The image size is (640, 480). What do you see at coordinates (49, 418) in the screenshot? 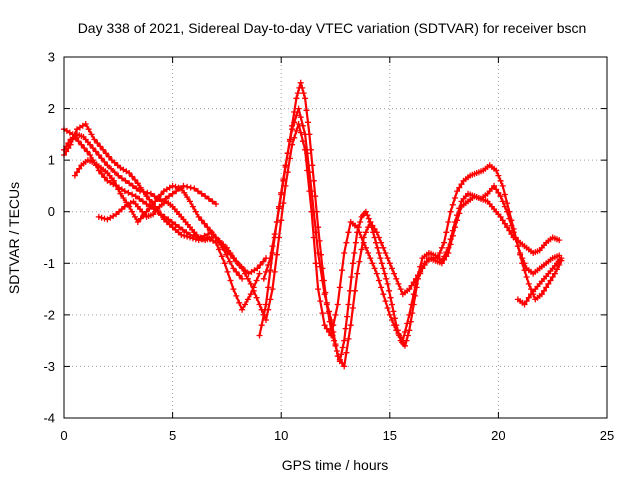
I see `y-tick-label: -4` at bounding box center [49, 418].